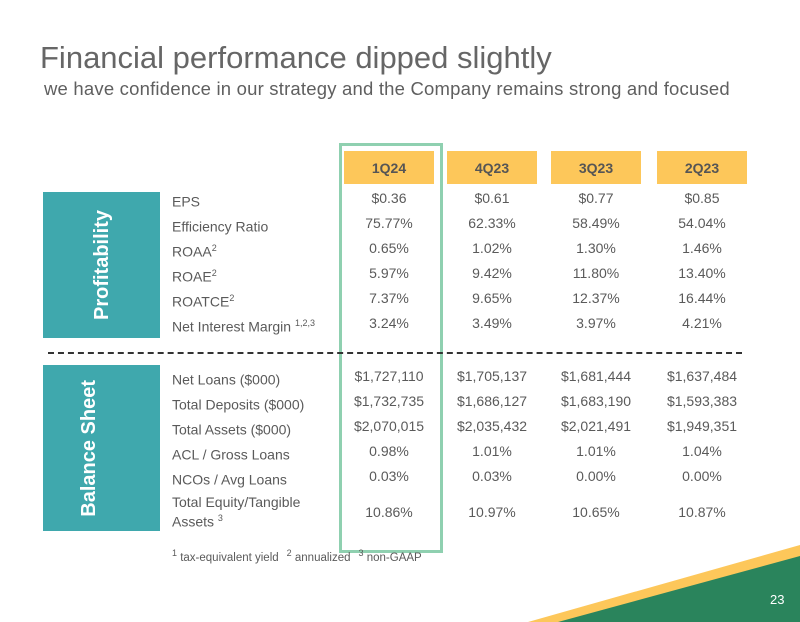  Describe the element at coordinates (702, 376) in the screenshot. I see `cell-value: $1,637,484` at that location.